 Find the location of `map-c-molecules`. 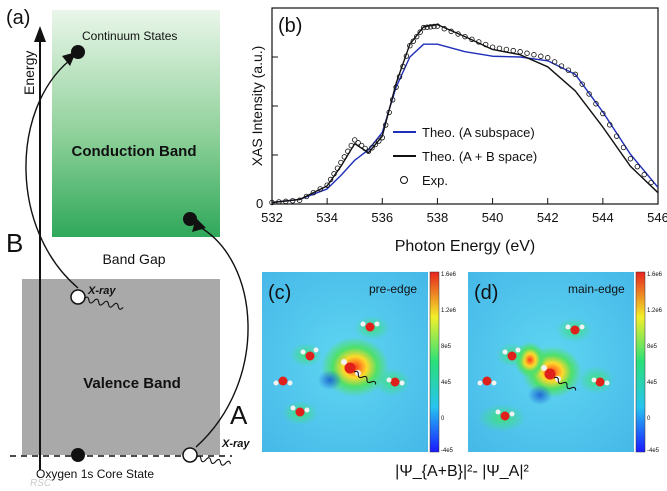

map-c-molecules is located at coordinates (339, 369).